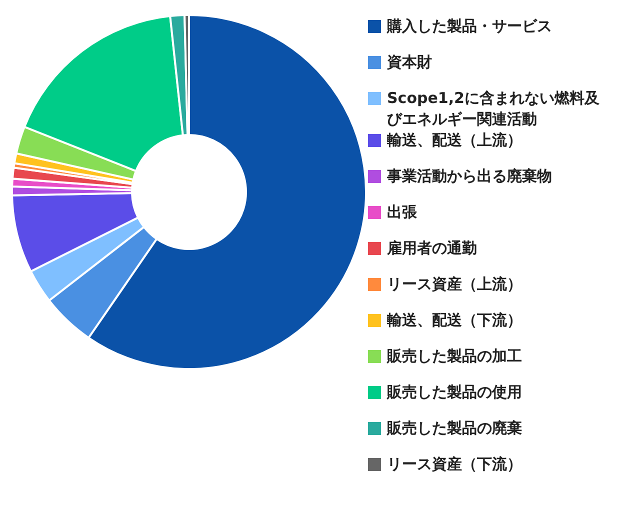  Describe the element at coordinates (410, 62) in the screenshot. I see `legend-label: 資本財` at that location.